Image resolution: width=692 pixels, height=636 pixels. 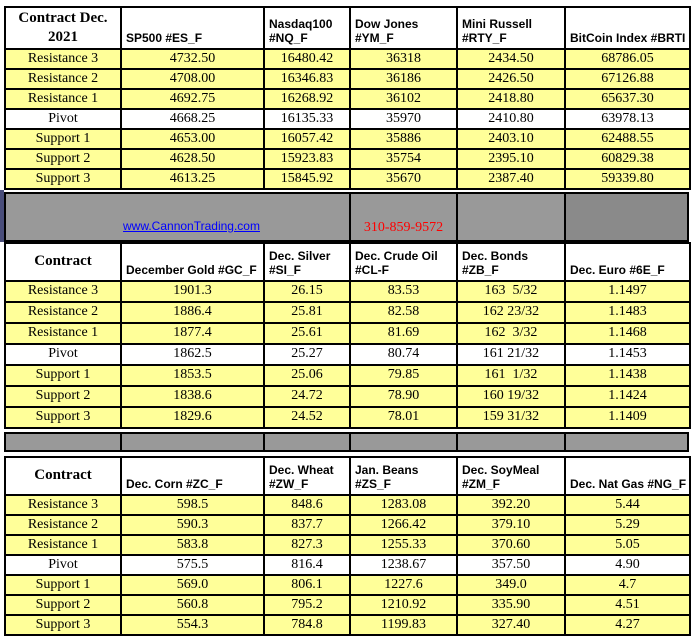 What do you see at coordinates (627, 564) in the screenshot?
I see `price-cell: 4.90` at bounding box center [627, 564].